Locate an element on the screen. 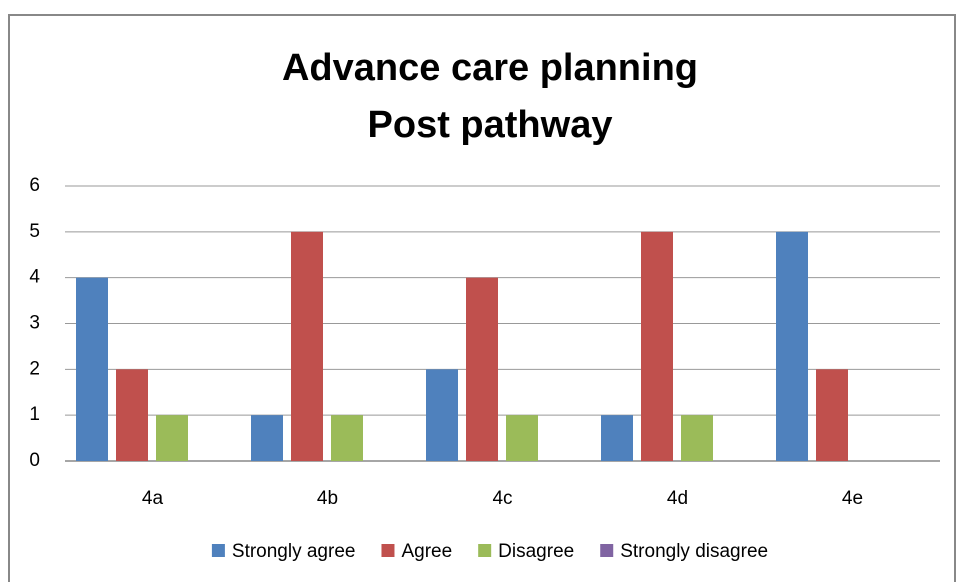  y-tick-label: 5 is located at coordinates (34, 231).